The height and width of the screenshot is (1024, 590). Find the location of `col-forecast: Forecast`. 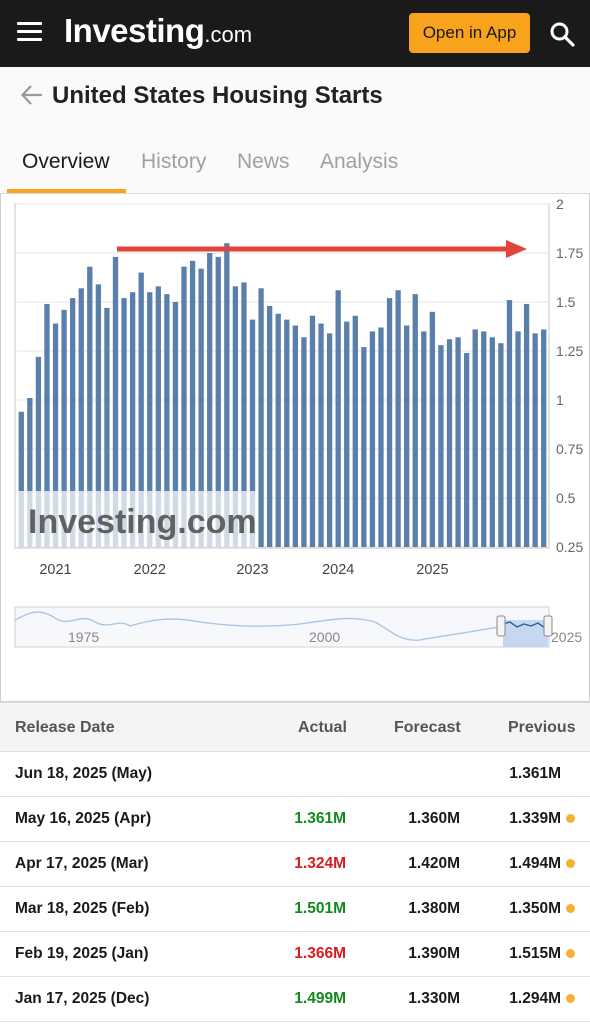

col-forecast: Forecast is located at coordinates (427, 727).